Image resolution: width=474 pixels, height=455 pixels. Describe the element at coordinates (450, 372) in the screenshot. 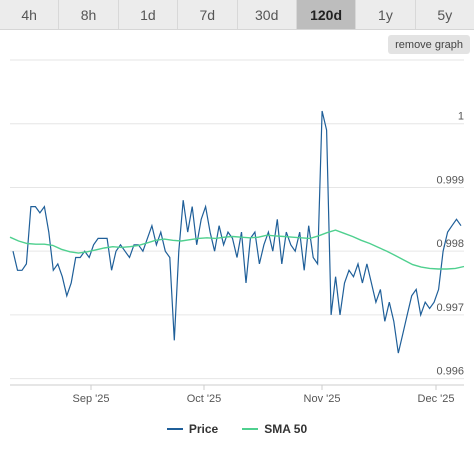

I see `y-tick-label: 0.996` at that location.